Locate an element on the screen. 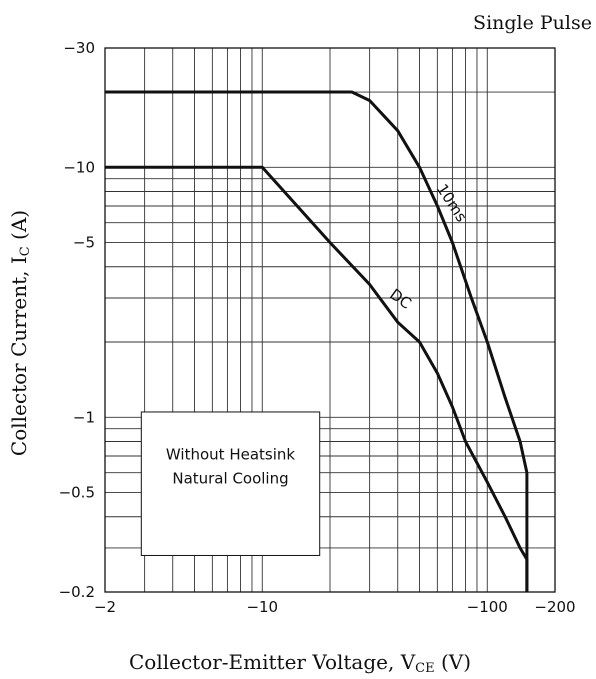  y-tick-label: −5 is located at coordinates (84, 243).